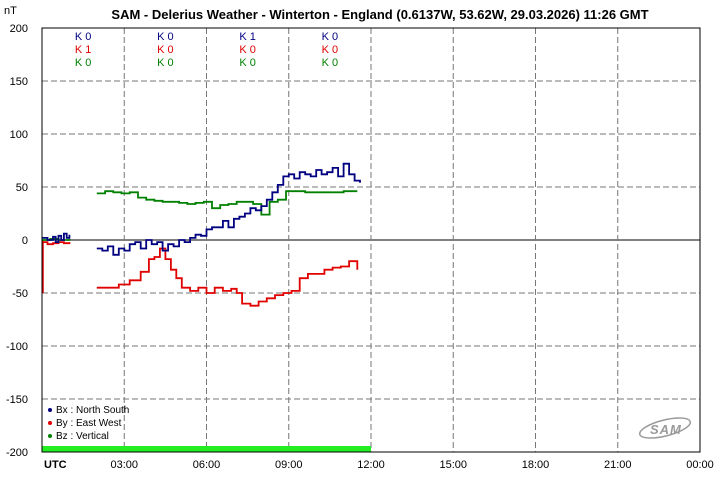  Describe the element at coordinates (20, 294) in the screenshot. I see `y-tick-label: -50` at that location.